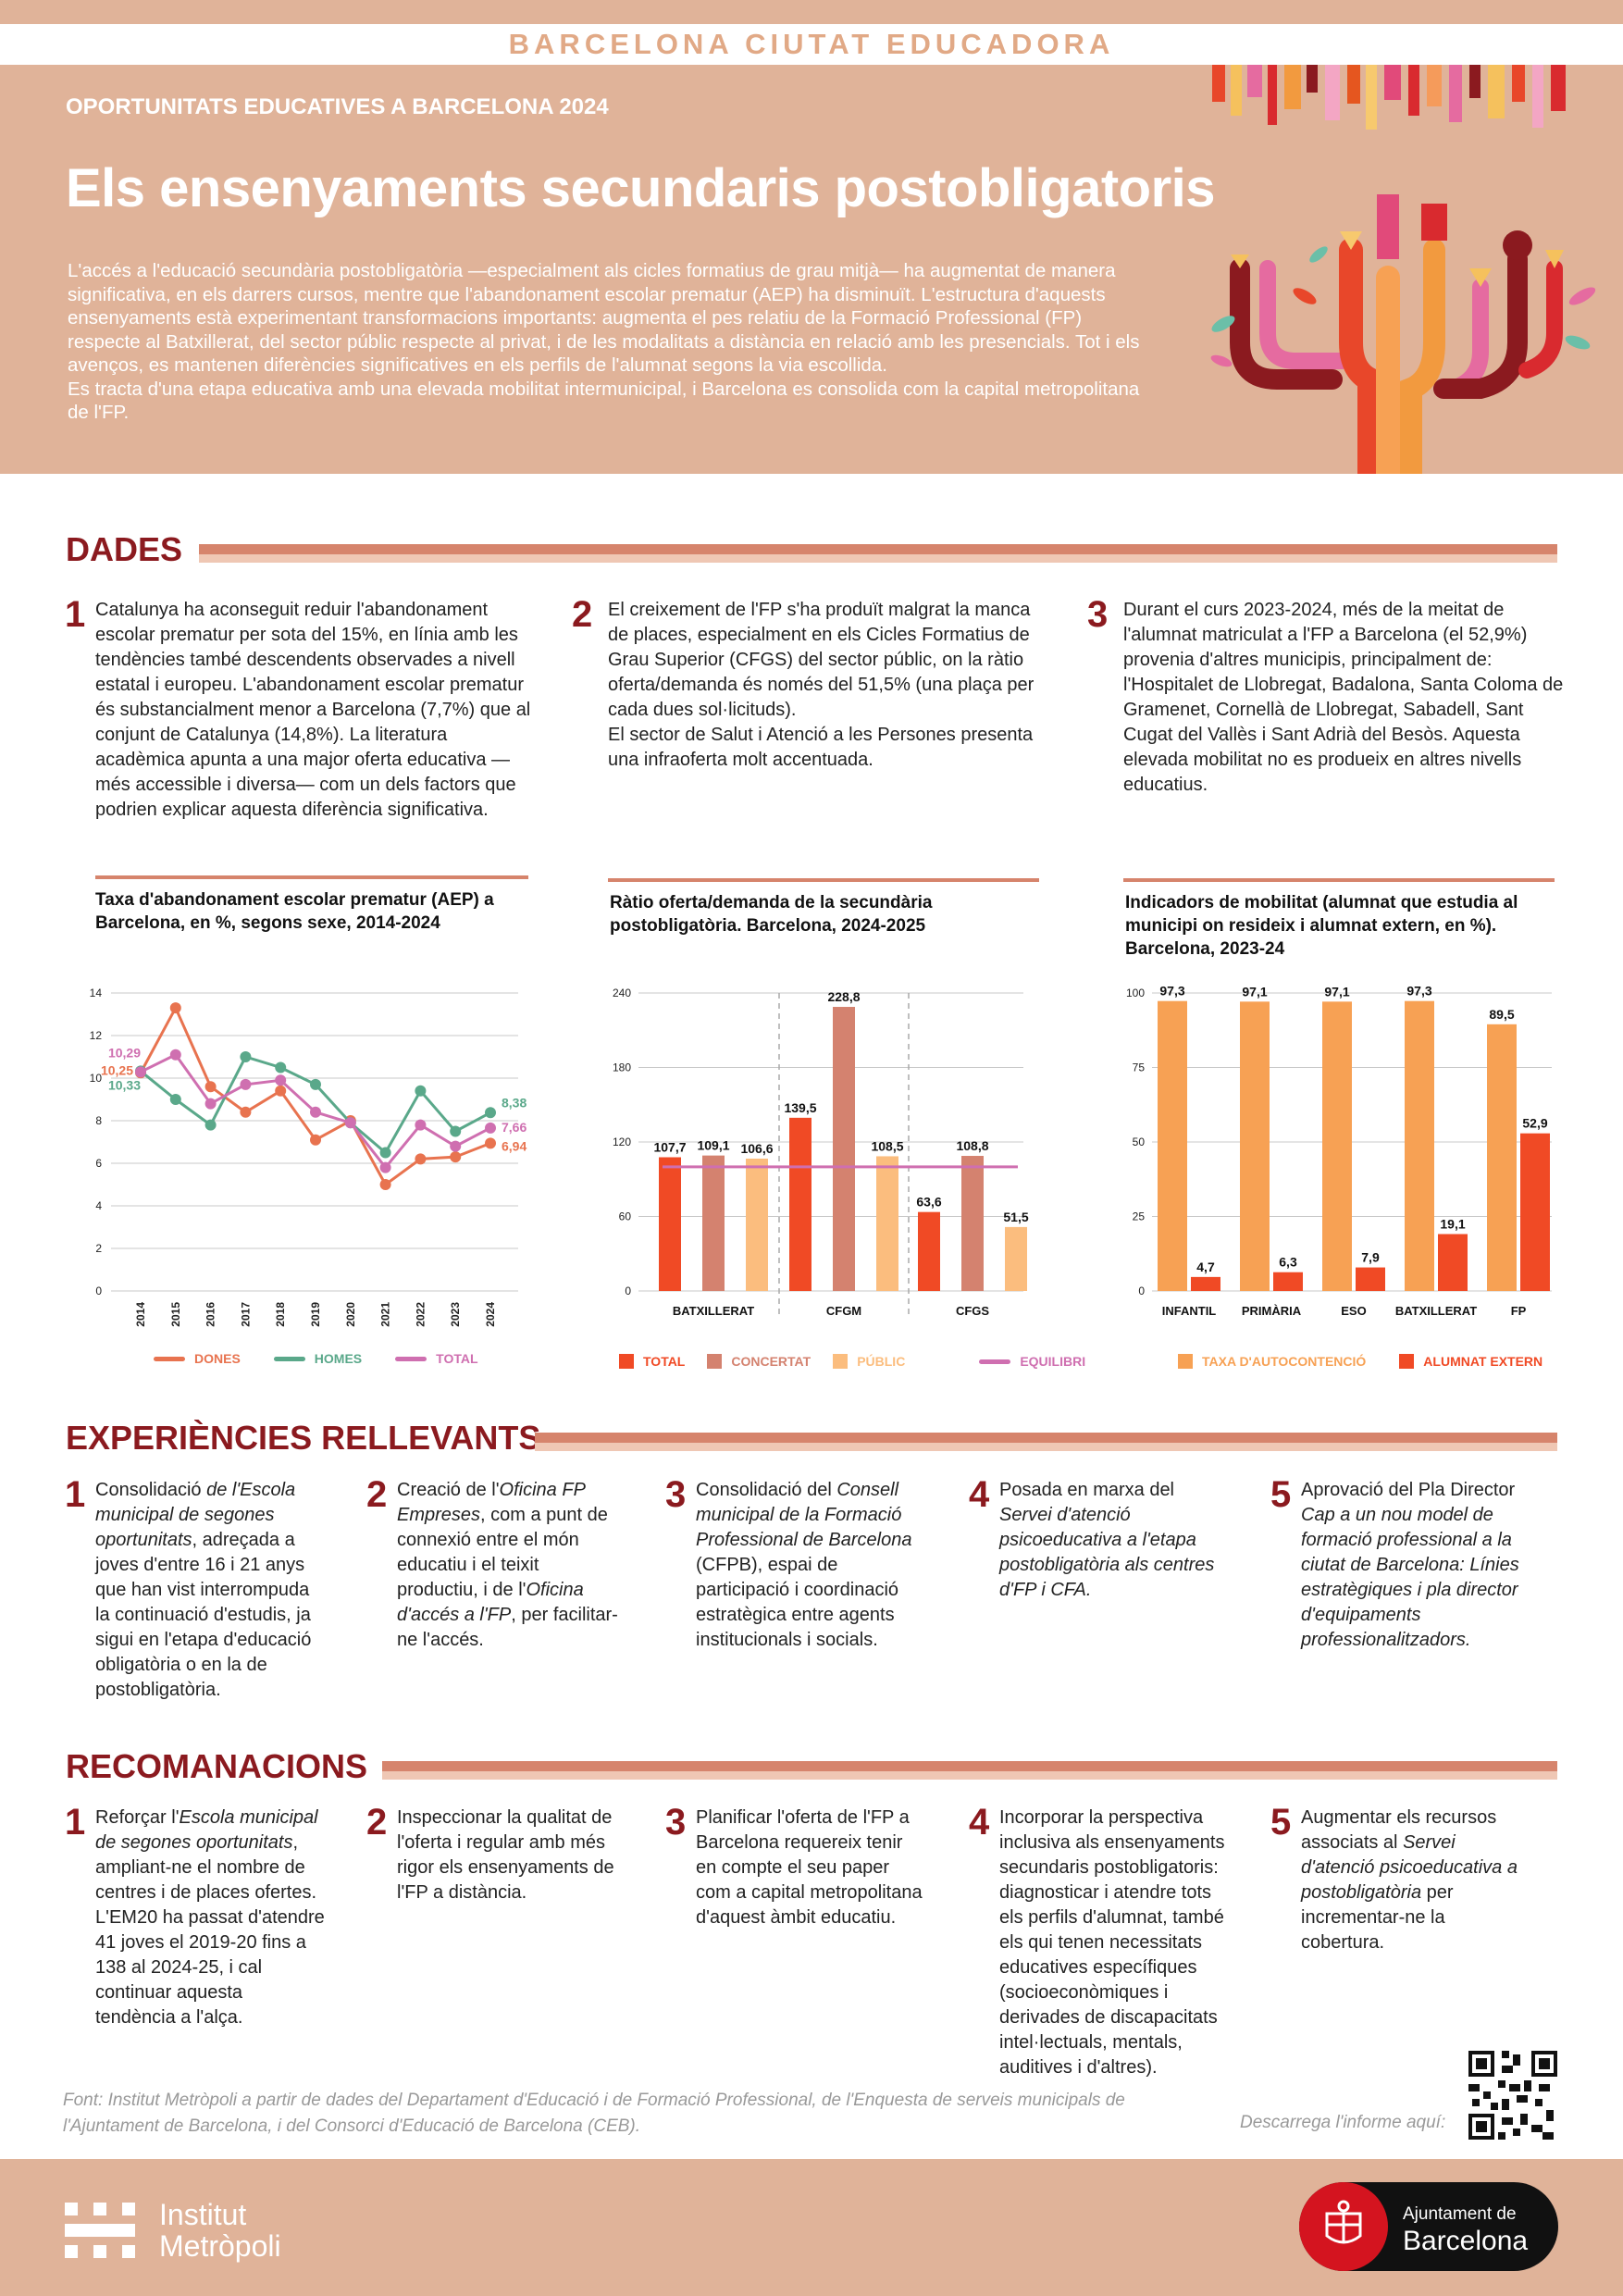 The width and height of the screenshot is (1623, 2296). I want to click on chart2-rule, so click(823, 880).